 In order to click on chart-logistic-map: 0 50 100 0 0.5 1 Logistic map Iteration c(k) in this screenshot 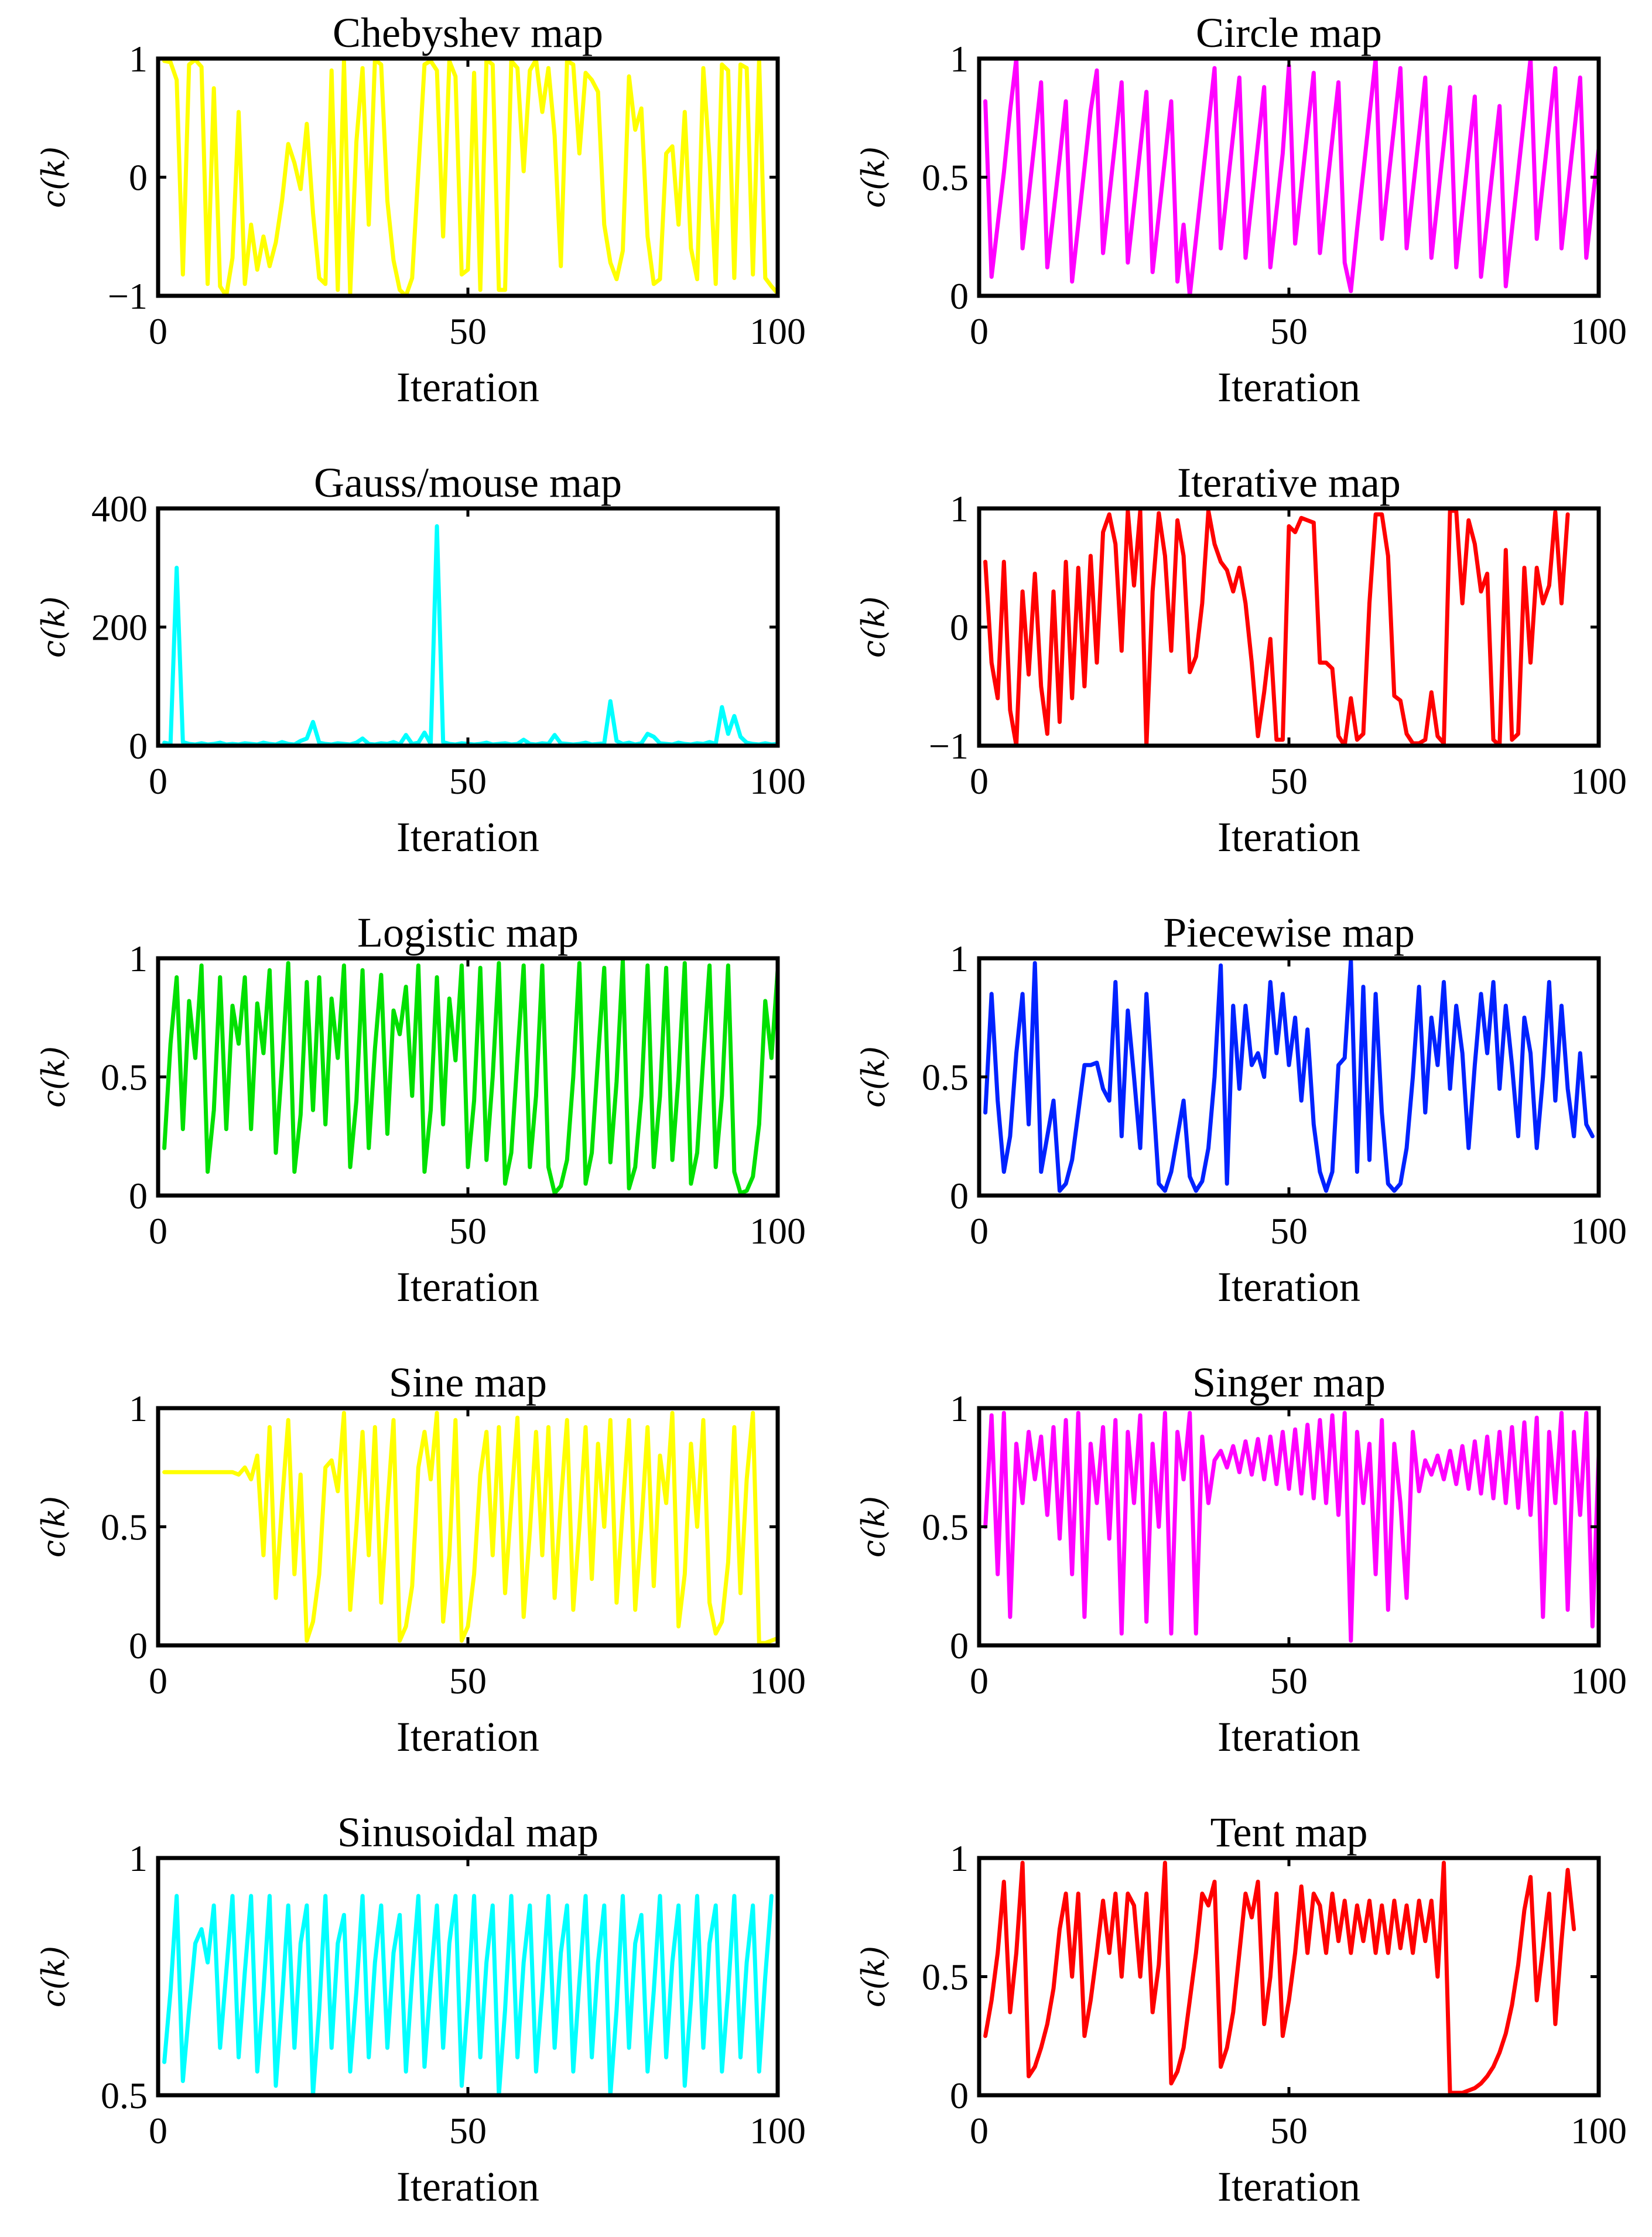, I will do `click(420, 1109)`.